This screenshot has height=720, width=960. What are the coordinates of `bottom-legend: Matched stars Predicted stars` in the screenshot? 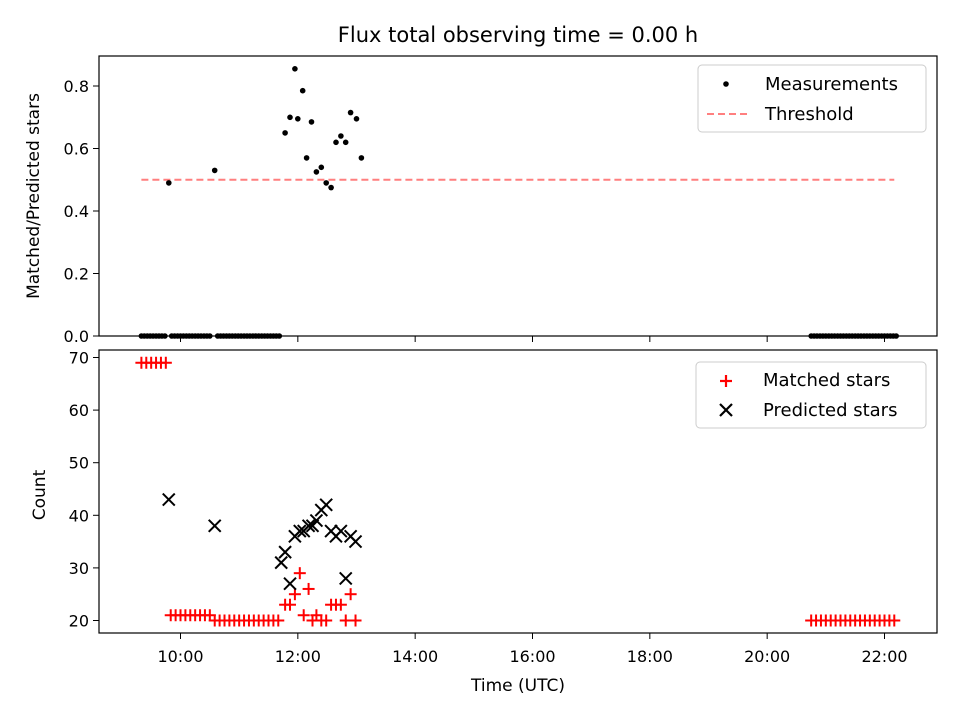 It's located at (811, 395).